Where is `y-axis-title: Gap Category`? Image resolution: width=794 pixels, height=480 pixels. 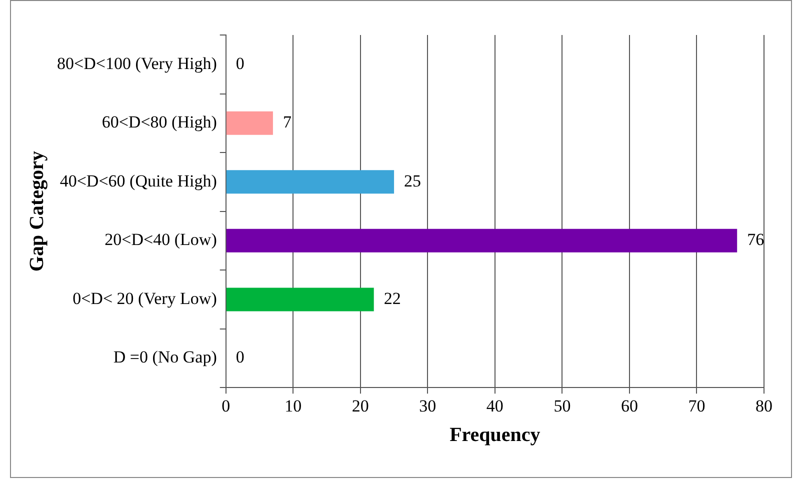
y-axis-title: Gap Category is located at coordinates (37, 211).